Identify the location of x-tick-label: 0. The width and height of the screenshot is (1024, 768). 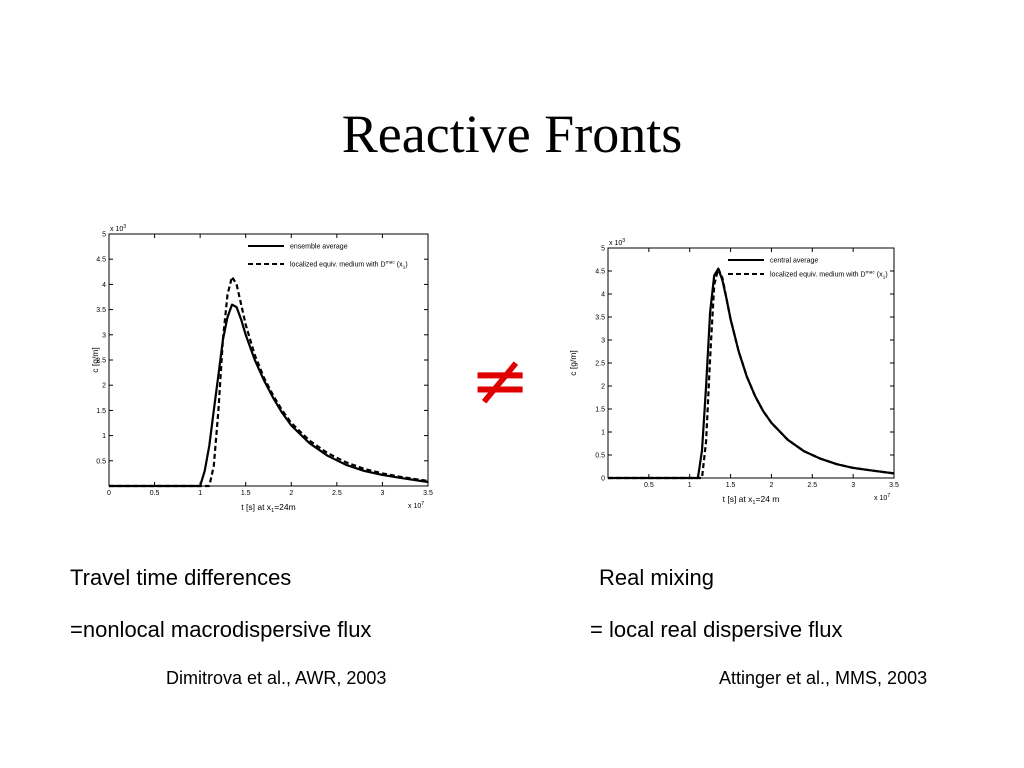
(109, 493).